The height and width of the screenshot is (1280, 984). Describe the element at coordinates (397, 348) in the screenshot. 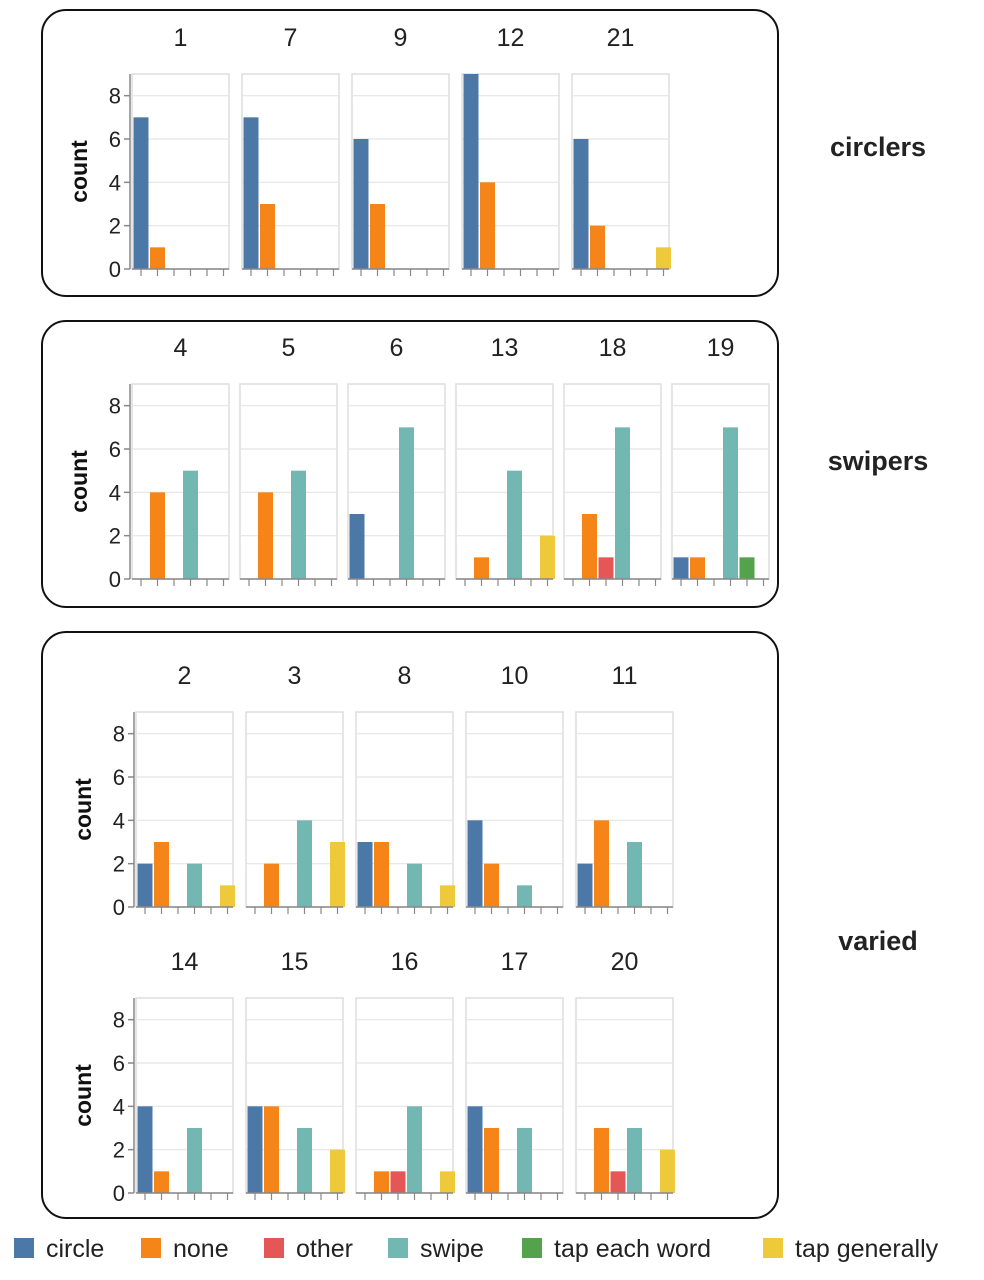

I see `panel-title: 6` at that location.